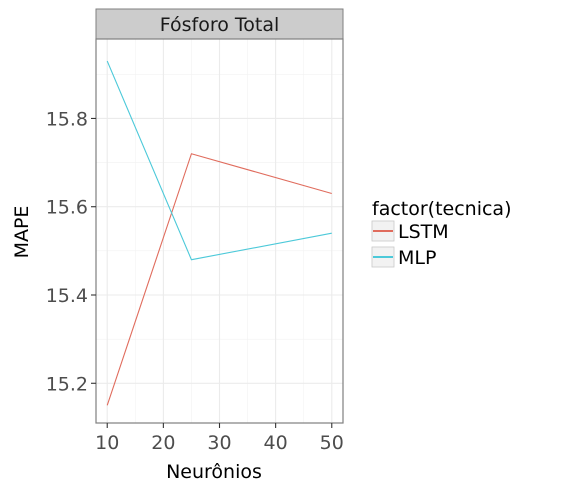 This screenshot has height=493, width=563. What do you see at coordinates (442, 209) in the screenshot?
I see `legend-title: factor(tecnica)` at bounding box center [442, 209].